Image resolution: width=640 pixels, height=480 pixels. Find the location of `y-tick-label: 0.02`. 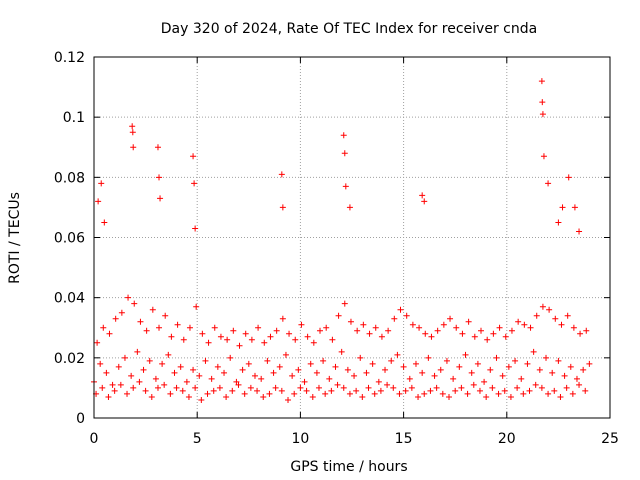

y-tick-label: 0.02 is located at coordinates (69, 359).